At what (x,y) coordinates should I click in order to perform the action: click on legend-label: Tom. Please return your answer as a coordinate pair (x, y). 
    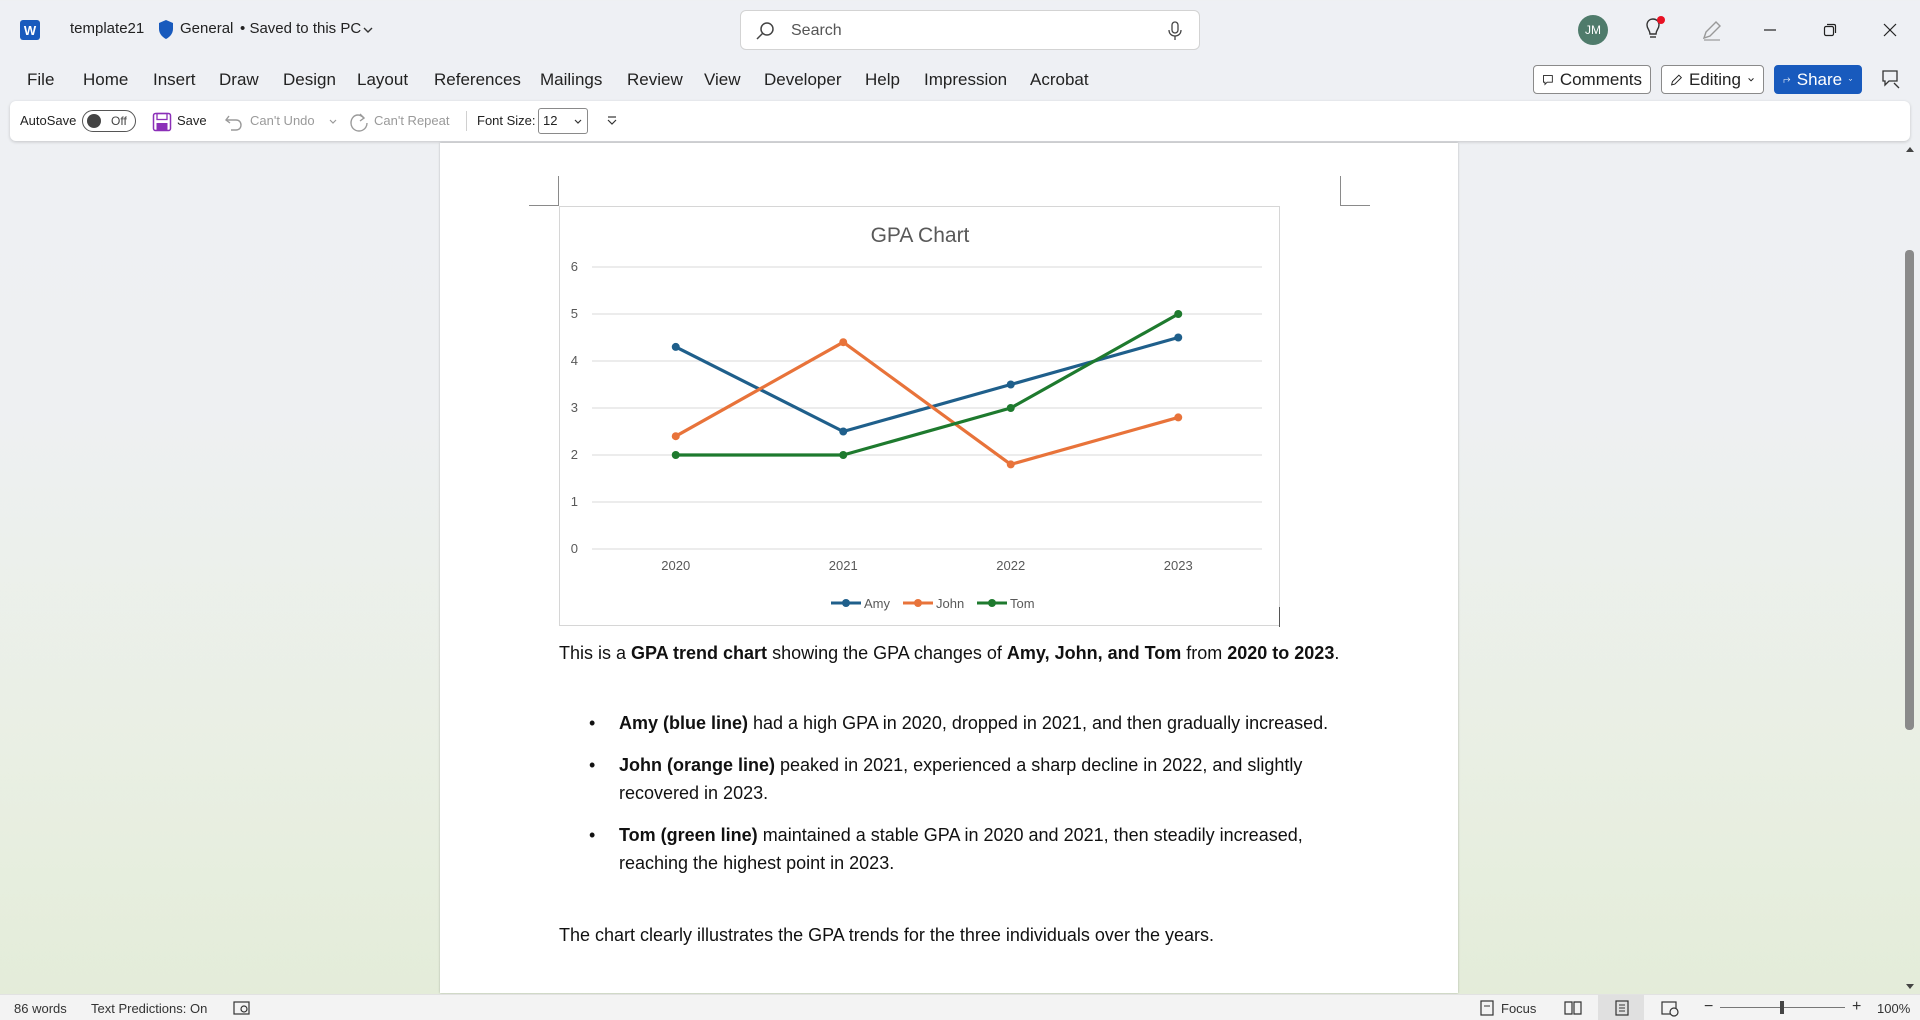
    Looking at the image, I should click on (1022, 603).